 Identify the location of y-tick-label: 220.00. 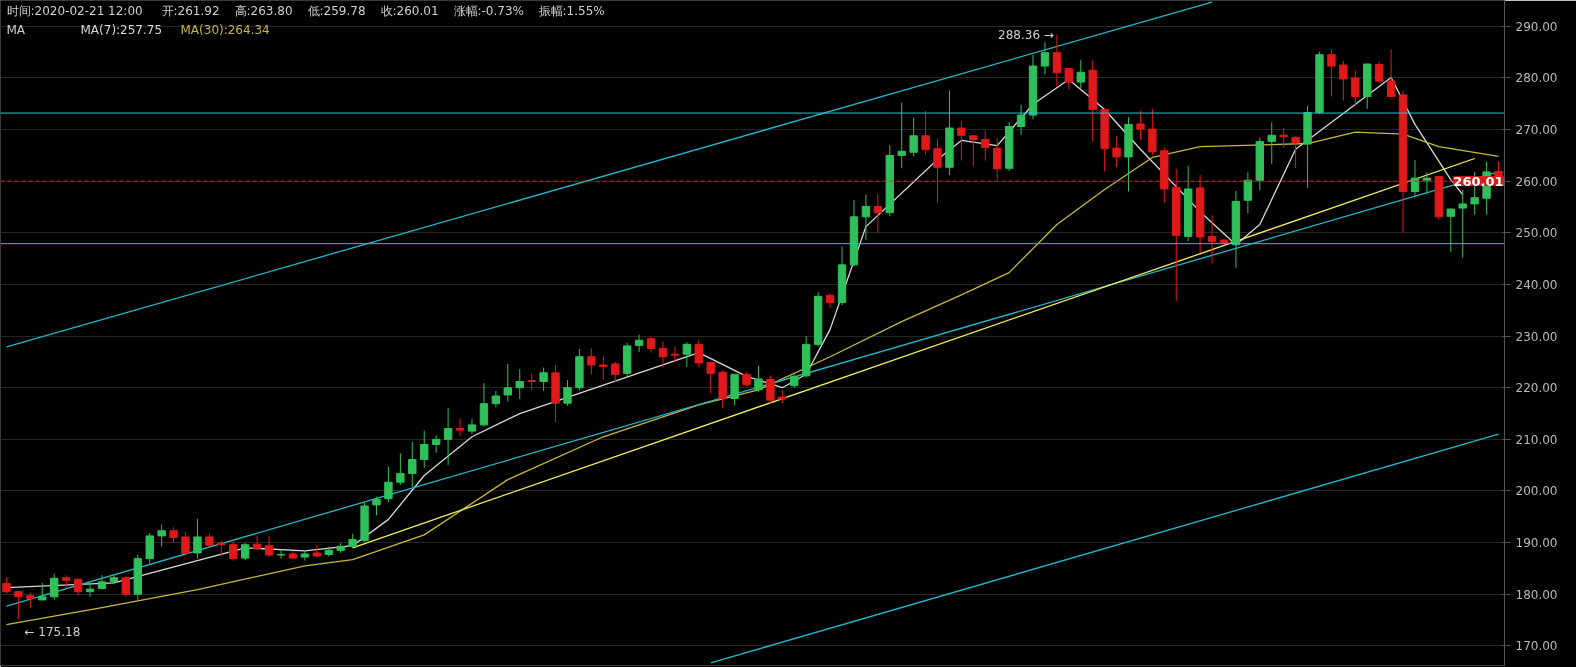
(1536, 388).